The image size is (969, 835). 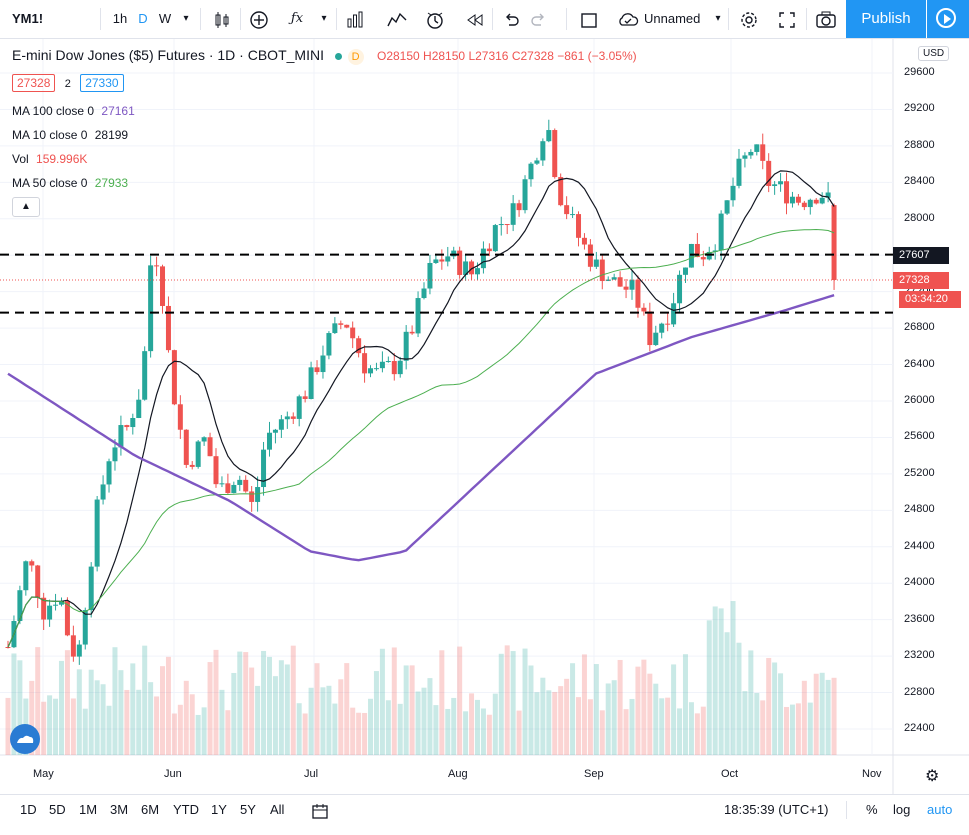 What do you see at coordinates (919, 691) in the screenshot?
I see `price-tick-label: 22800` at bounding box center [919, 691].